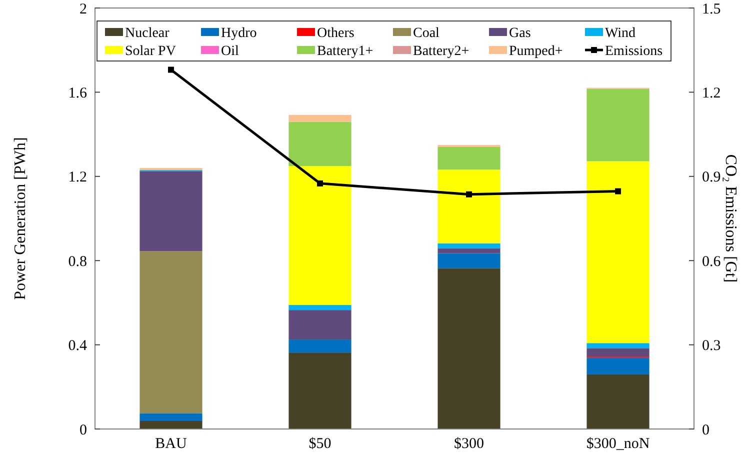  What do you see at coordinates (171, 444) in the screenshot?
I see `x-tick-label: BAU` at bounding box center [171, 444].